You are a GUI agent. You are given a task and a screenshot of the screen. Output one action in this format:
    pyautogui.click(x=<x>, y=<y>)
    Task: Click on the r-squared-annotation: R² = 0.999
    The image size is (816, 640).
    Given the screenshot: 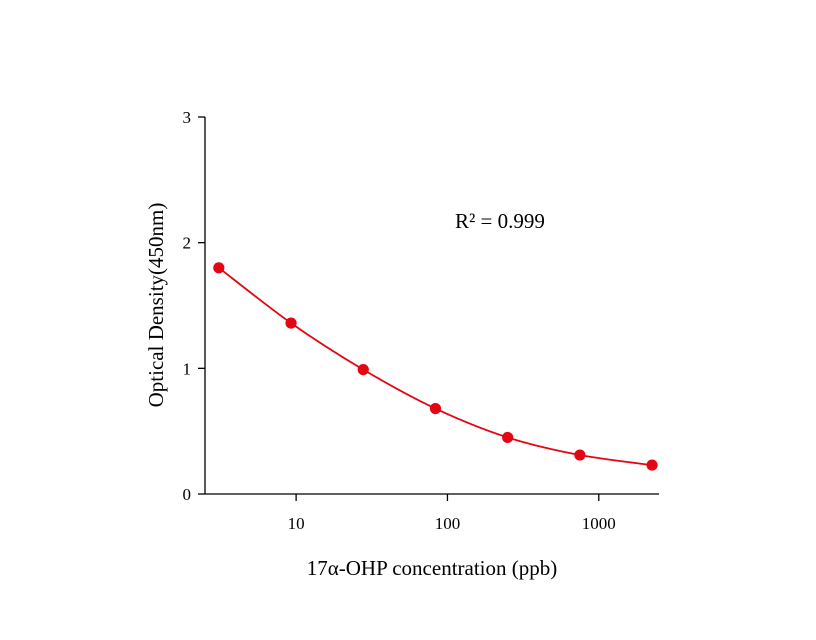 What is the action you would take?
    pyautogui.click(x=500, y=221)
    